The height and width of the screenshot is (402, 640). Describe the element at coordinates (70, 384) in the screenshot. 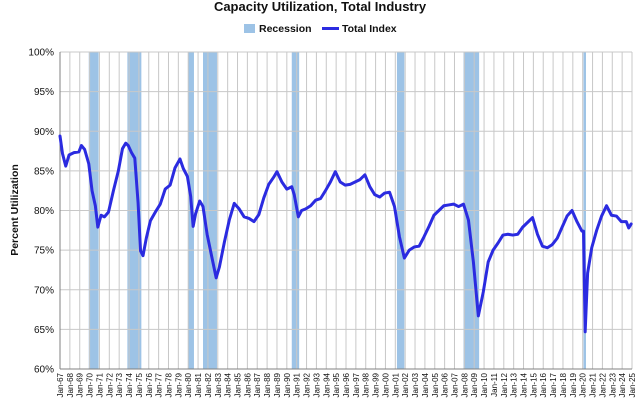

I see `x-tick-label: Jan-68` at that location.